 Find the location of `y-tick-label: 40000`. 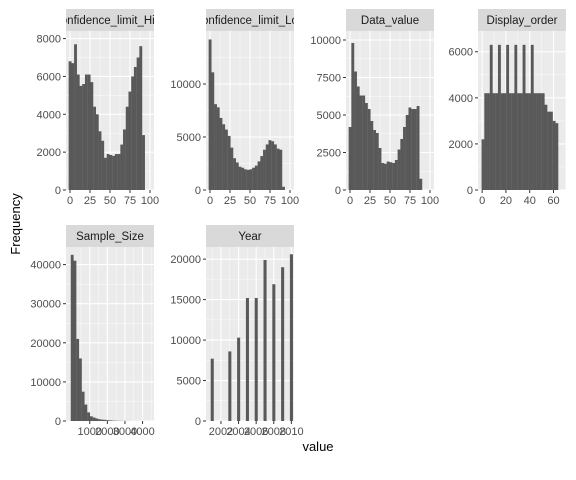

y-tick-label: 40000 is located at coordinates (45, 266).